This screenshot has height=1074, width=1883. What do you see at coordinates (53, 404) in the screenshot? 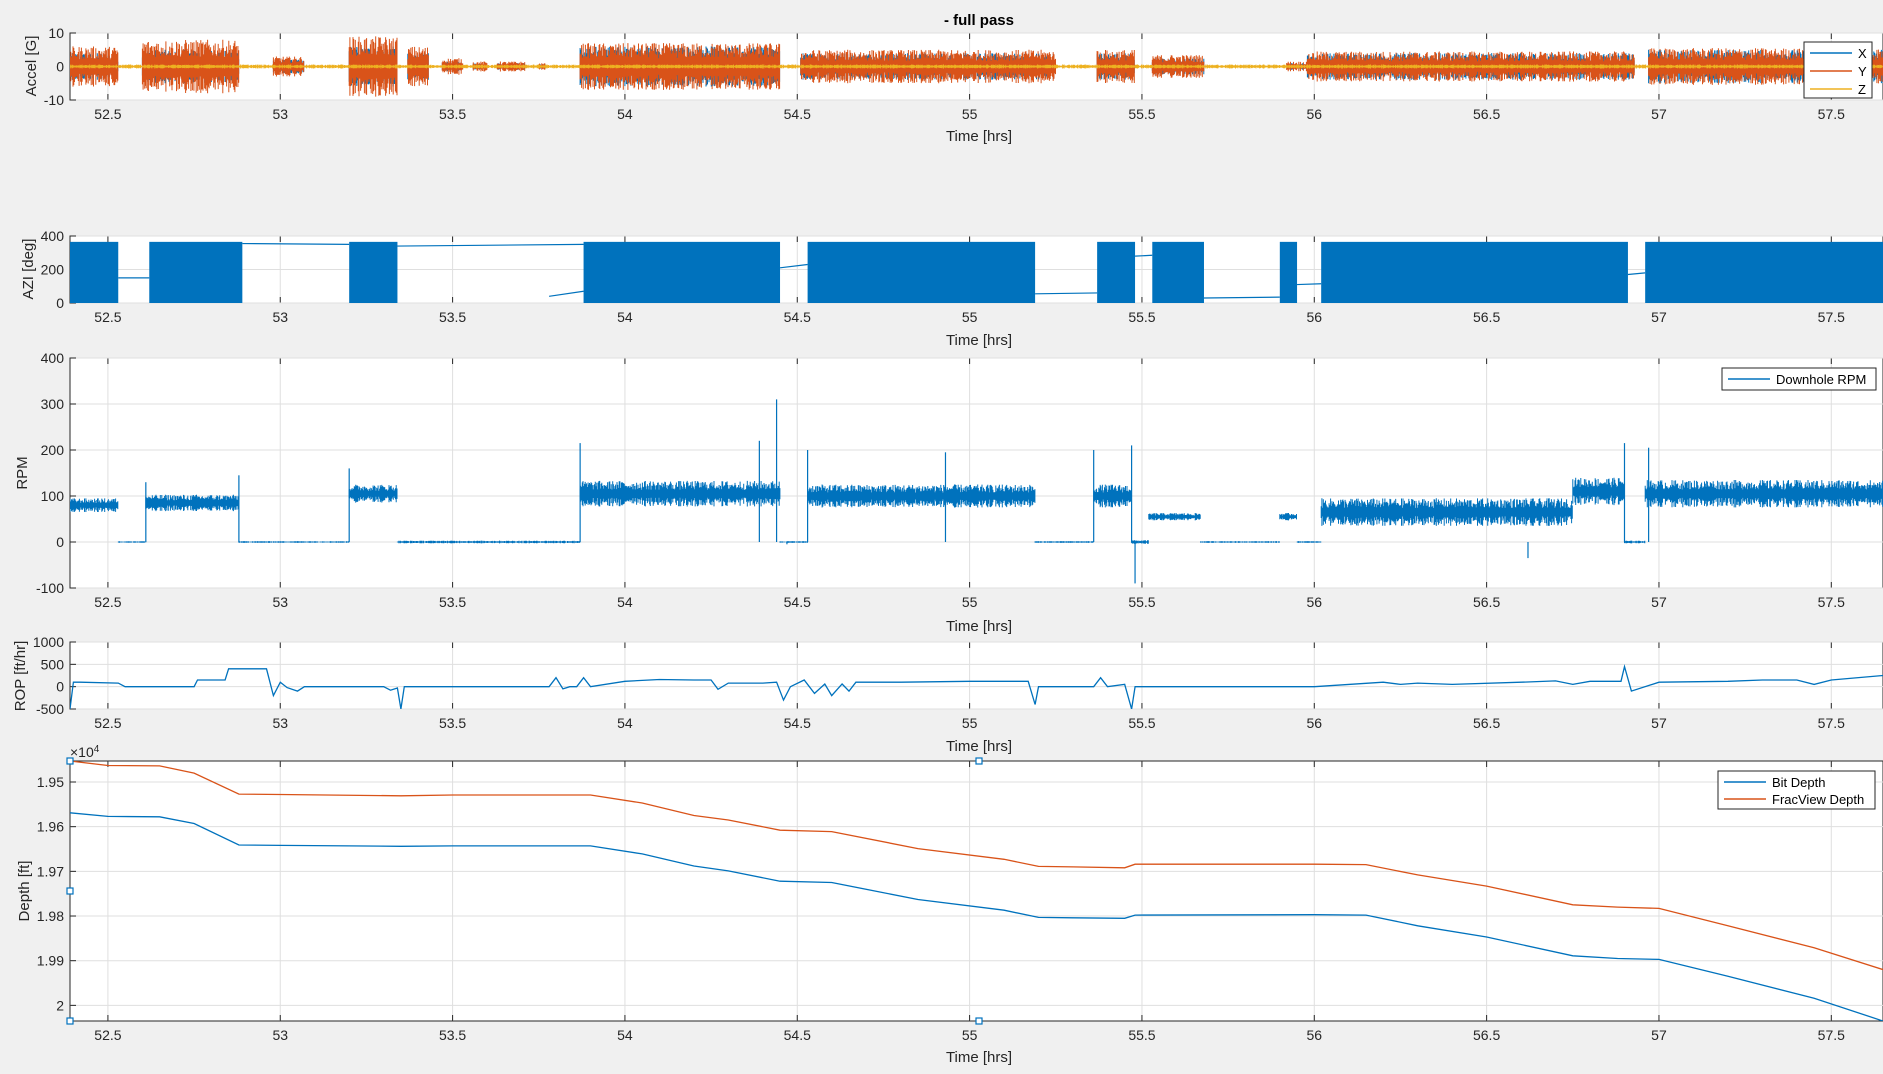
I see `y-tick-label: 300` at bounding box center [53, 404].